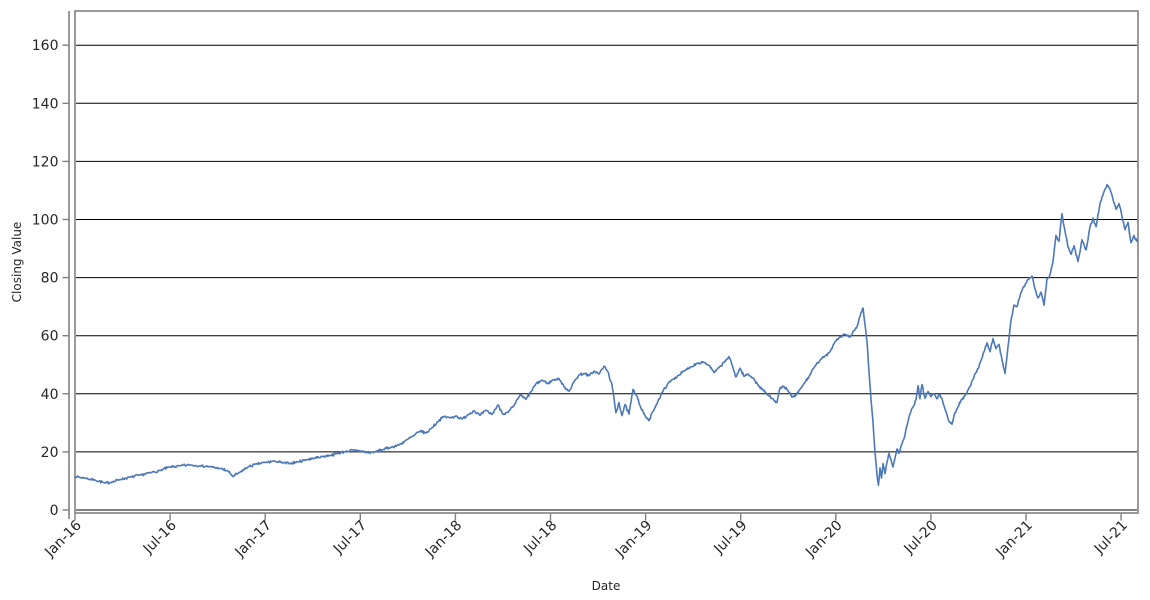  Describe the element at coordinates (45, 221) in the screenshot. I see `y-tick-label: 100` at that location.